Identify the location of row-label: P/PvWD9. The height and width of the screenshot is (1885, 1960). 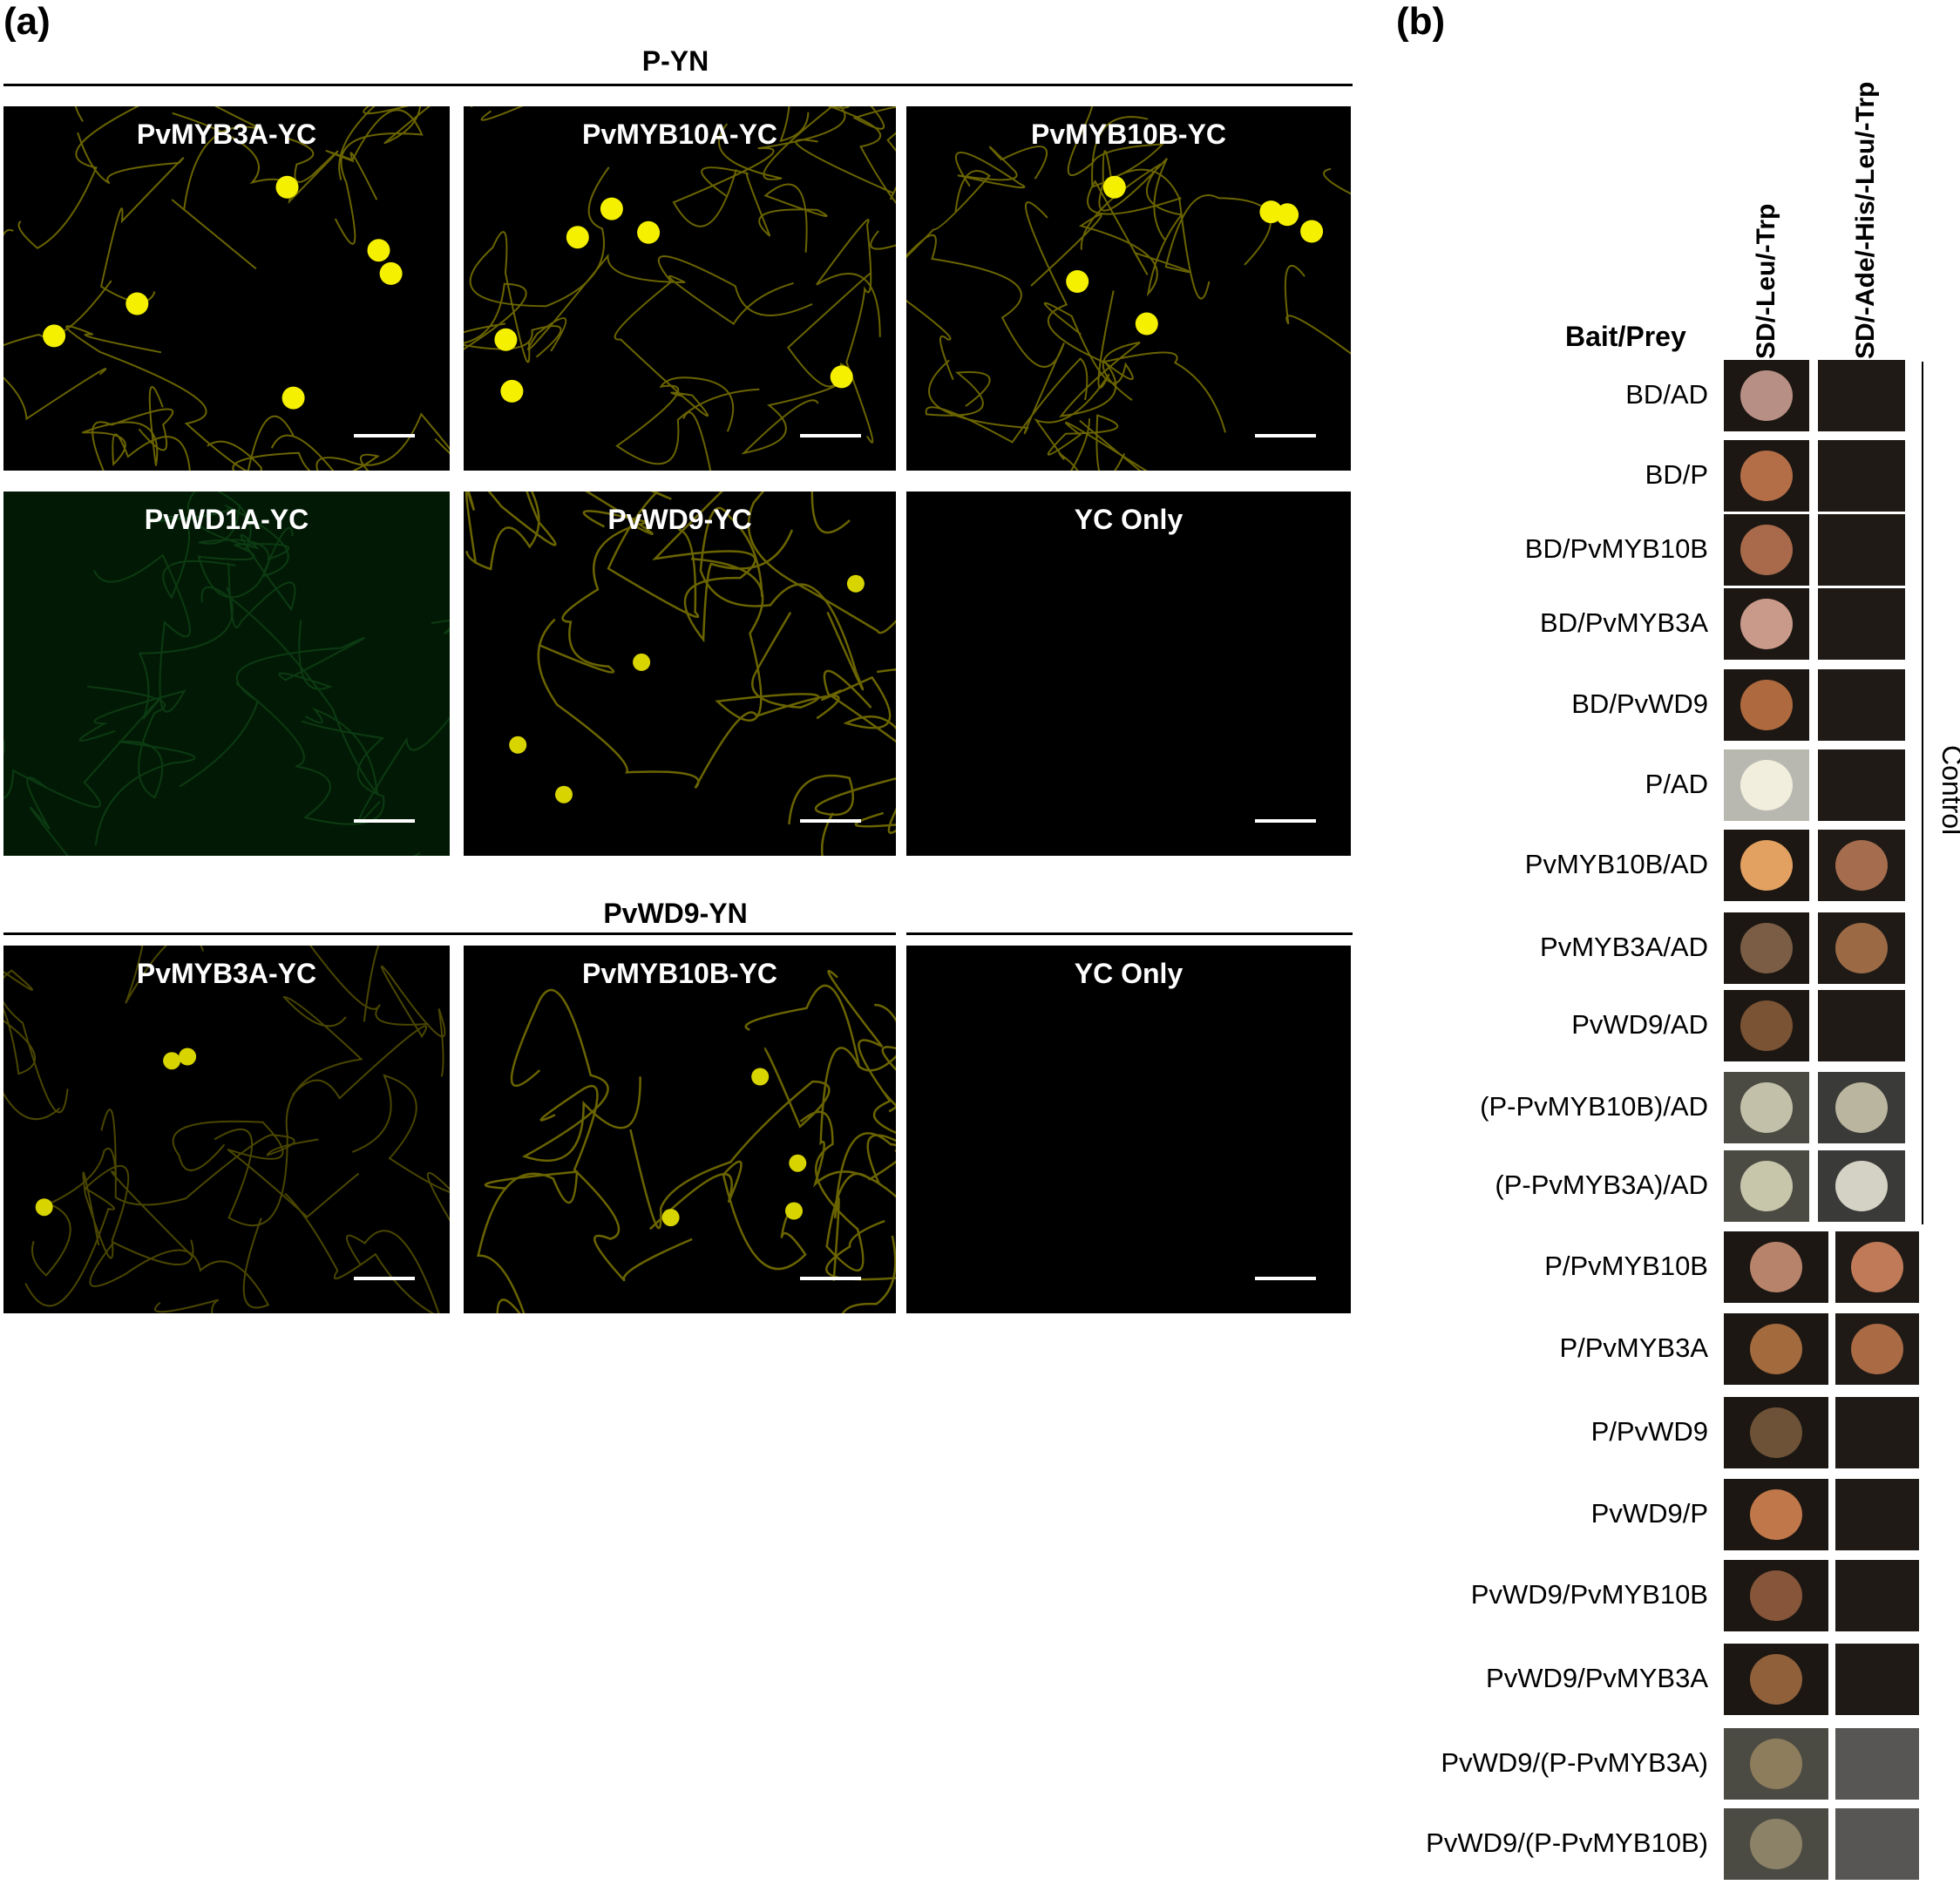
(1649, 1431).